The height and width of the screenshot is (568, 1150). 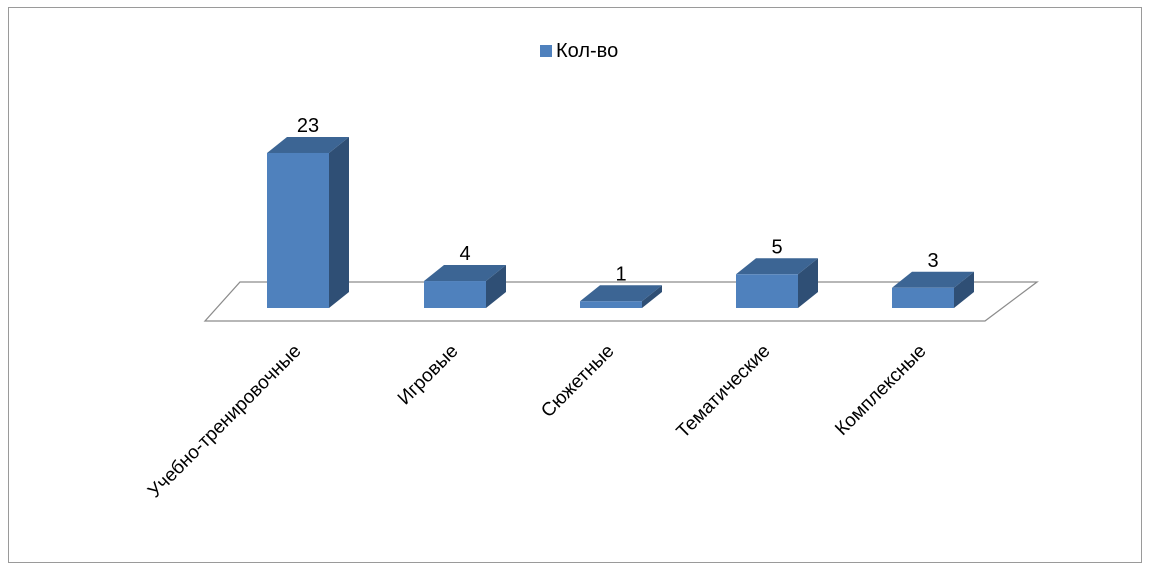 What do you see at coordinates (224, 421) in the screenshot?
I see `category-label: Учебно-тренировочные` at bounding box center [224, 421].